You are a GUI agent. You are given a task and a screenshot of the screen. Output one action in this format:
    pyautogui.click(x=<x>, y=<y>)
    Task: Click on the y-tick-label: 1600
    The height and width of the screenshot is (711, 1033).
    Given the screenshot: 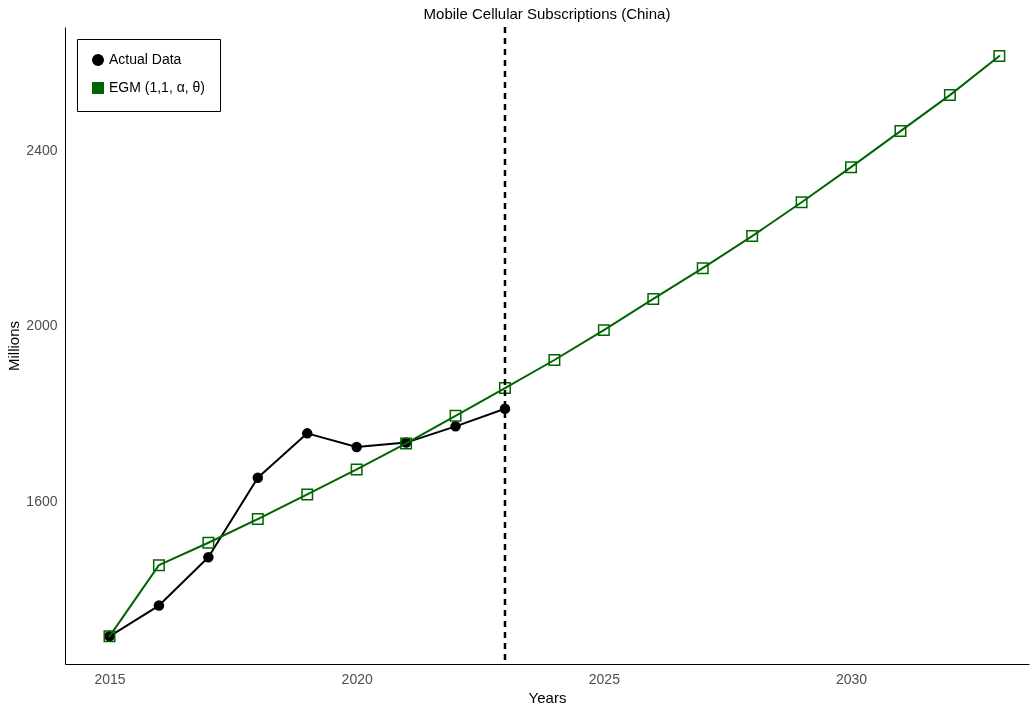 What is the action you would take?
    pyautogui.click(x=42, y=500)
    